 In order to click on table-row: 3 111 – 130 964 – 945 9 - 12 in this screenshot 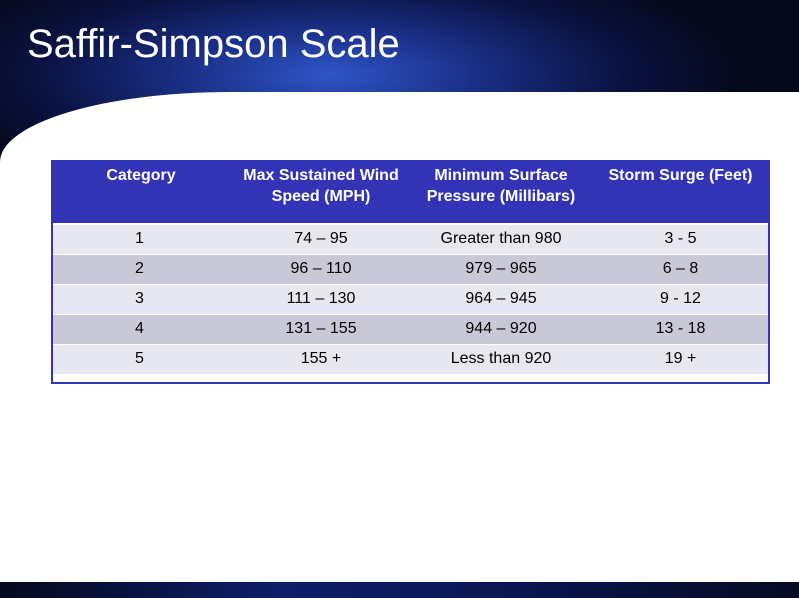, I will do `click(410, 299)`.